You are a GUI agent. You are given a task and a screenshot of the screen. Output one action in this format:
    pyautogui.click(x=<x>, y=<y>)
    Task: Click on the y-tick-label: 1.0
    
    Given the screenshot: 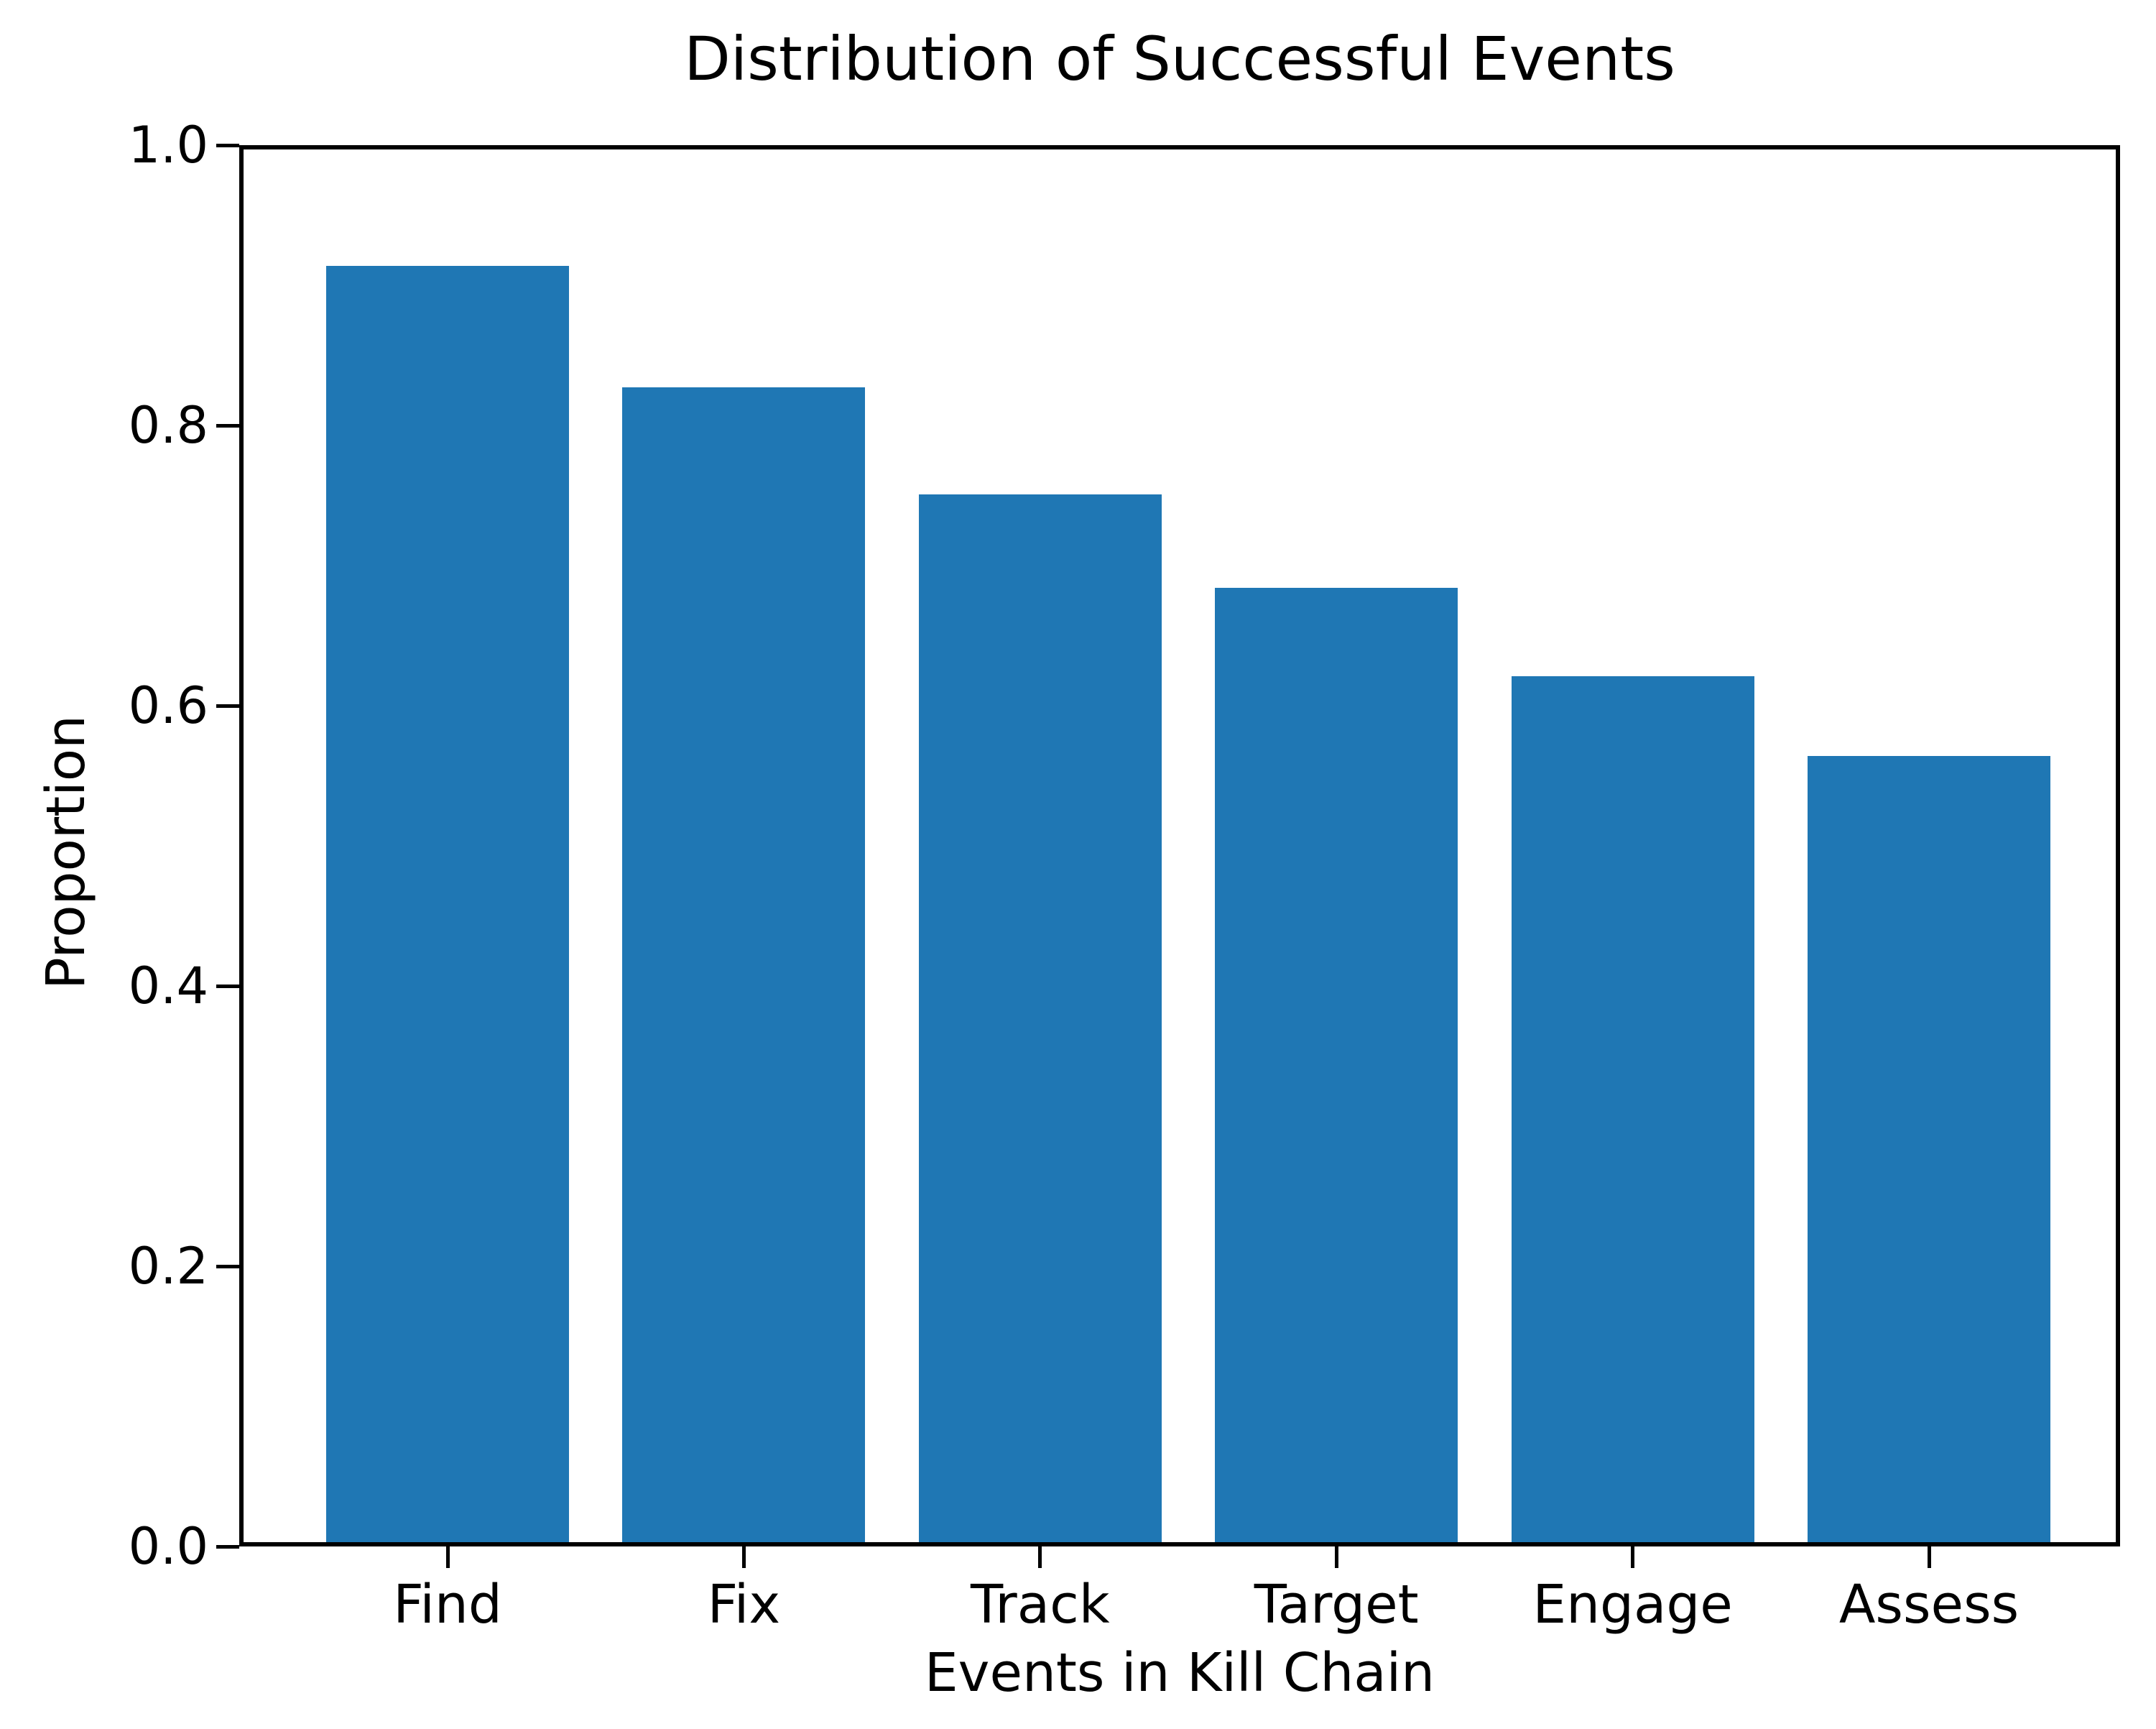 What is the action you would take?
    pyautogui.click(x=168, y=145)
    